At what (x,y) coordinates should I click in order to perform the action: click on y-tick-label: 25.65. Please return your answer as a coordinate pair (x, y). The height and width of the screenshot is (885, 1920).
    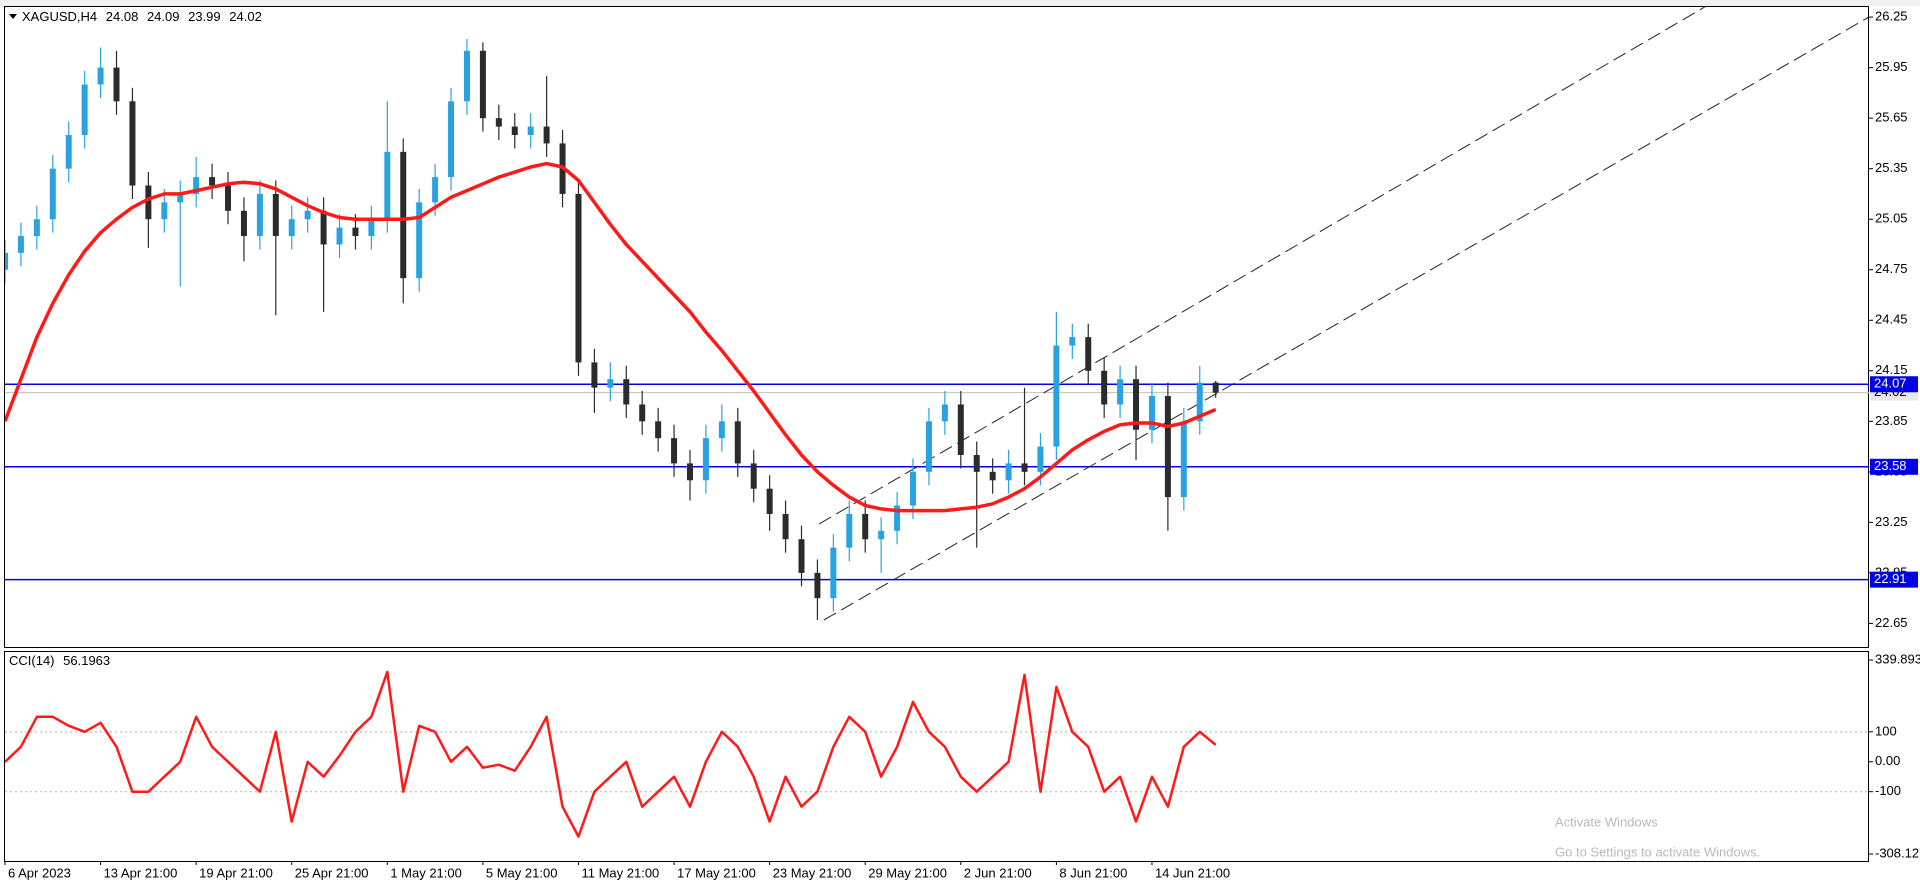
    Looking at the image, I should click on (1891, 117).